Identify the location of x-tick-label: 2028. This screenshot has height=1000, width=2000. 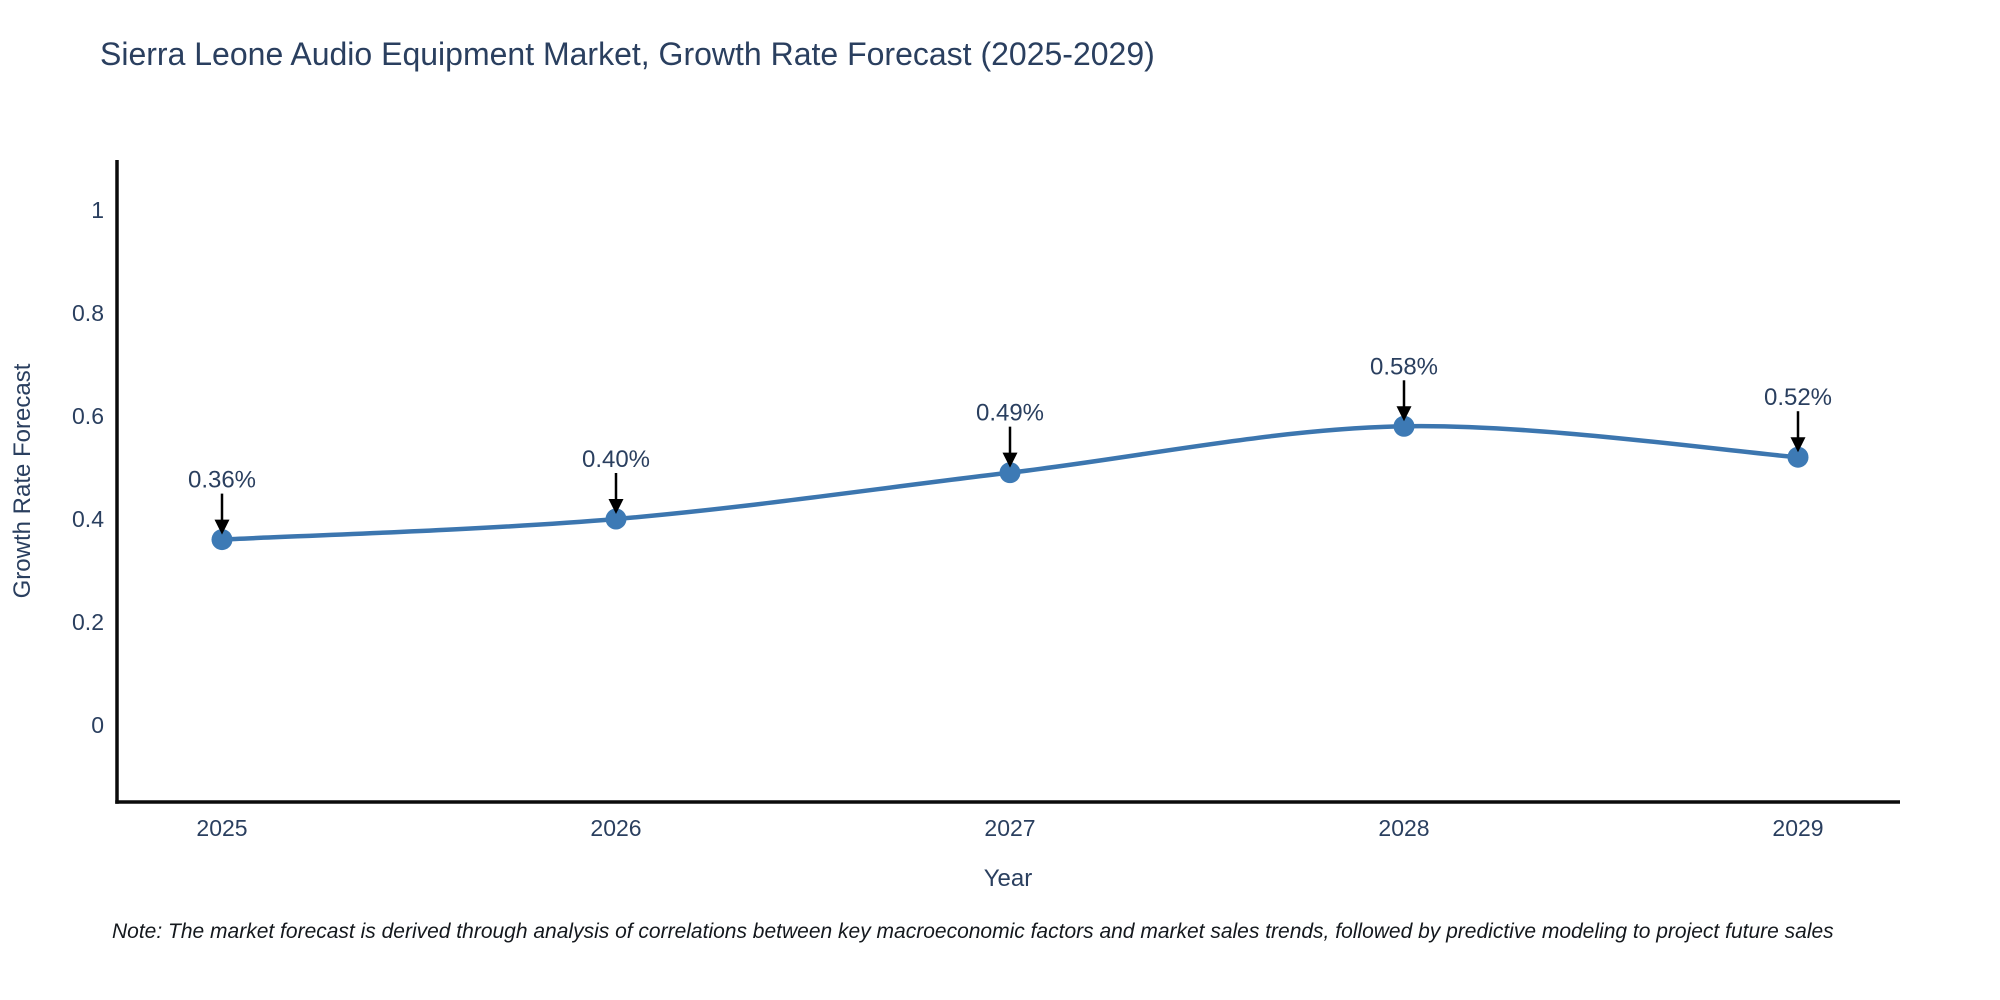
(1403, 828).